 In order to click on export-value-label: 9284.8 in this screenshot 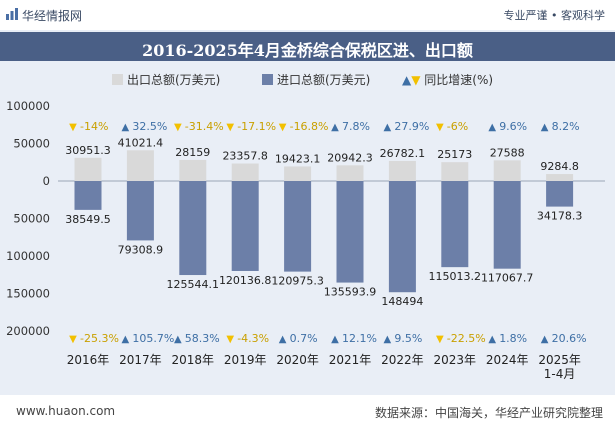, I will do `click(559, 166)`.